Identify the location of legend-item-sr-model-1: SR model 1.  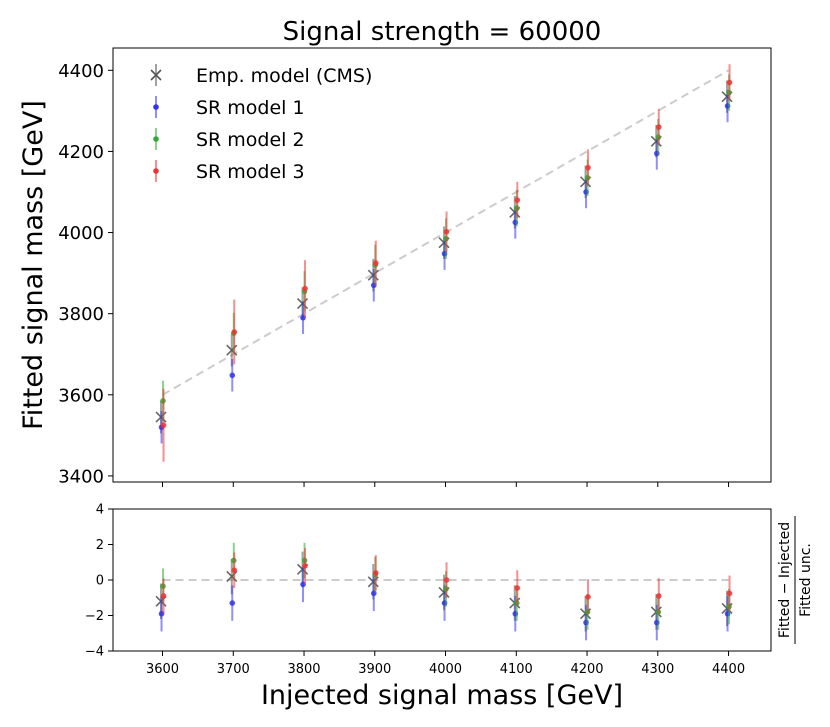
(229, 107).